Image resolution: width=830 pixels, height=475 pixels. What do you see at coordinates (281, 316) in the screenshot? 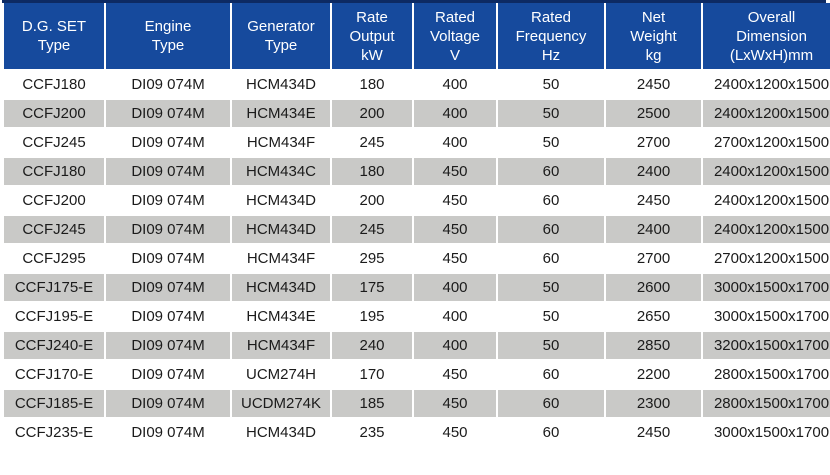
I see `cell-generator-type: HCM434E` at bounding box center [281, 316].